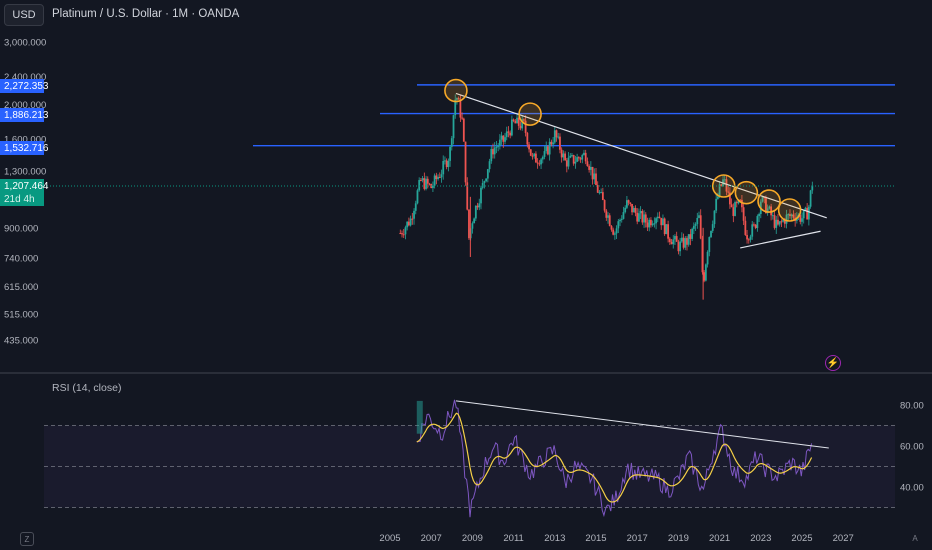  I want to click on time-tick-label: 2027, so click(843, 538).